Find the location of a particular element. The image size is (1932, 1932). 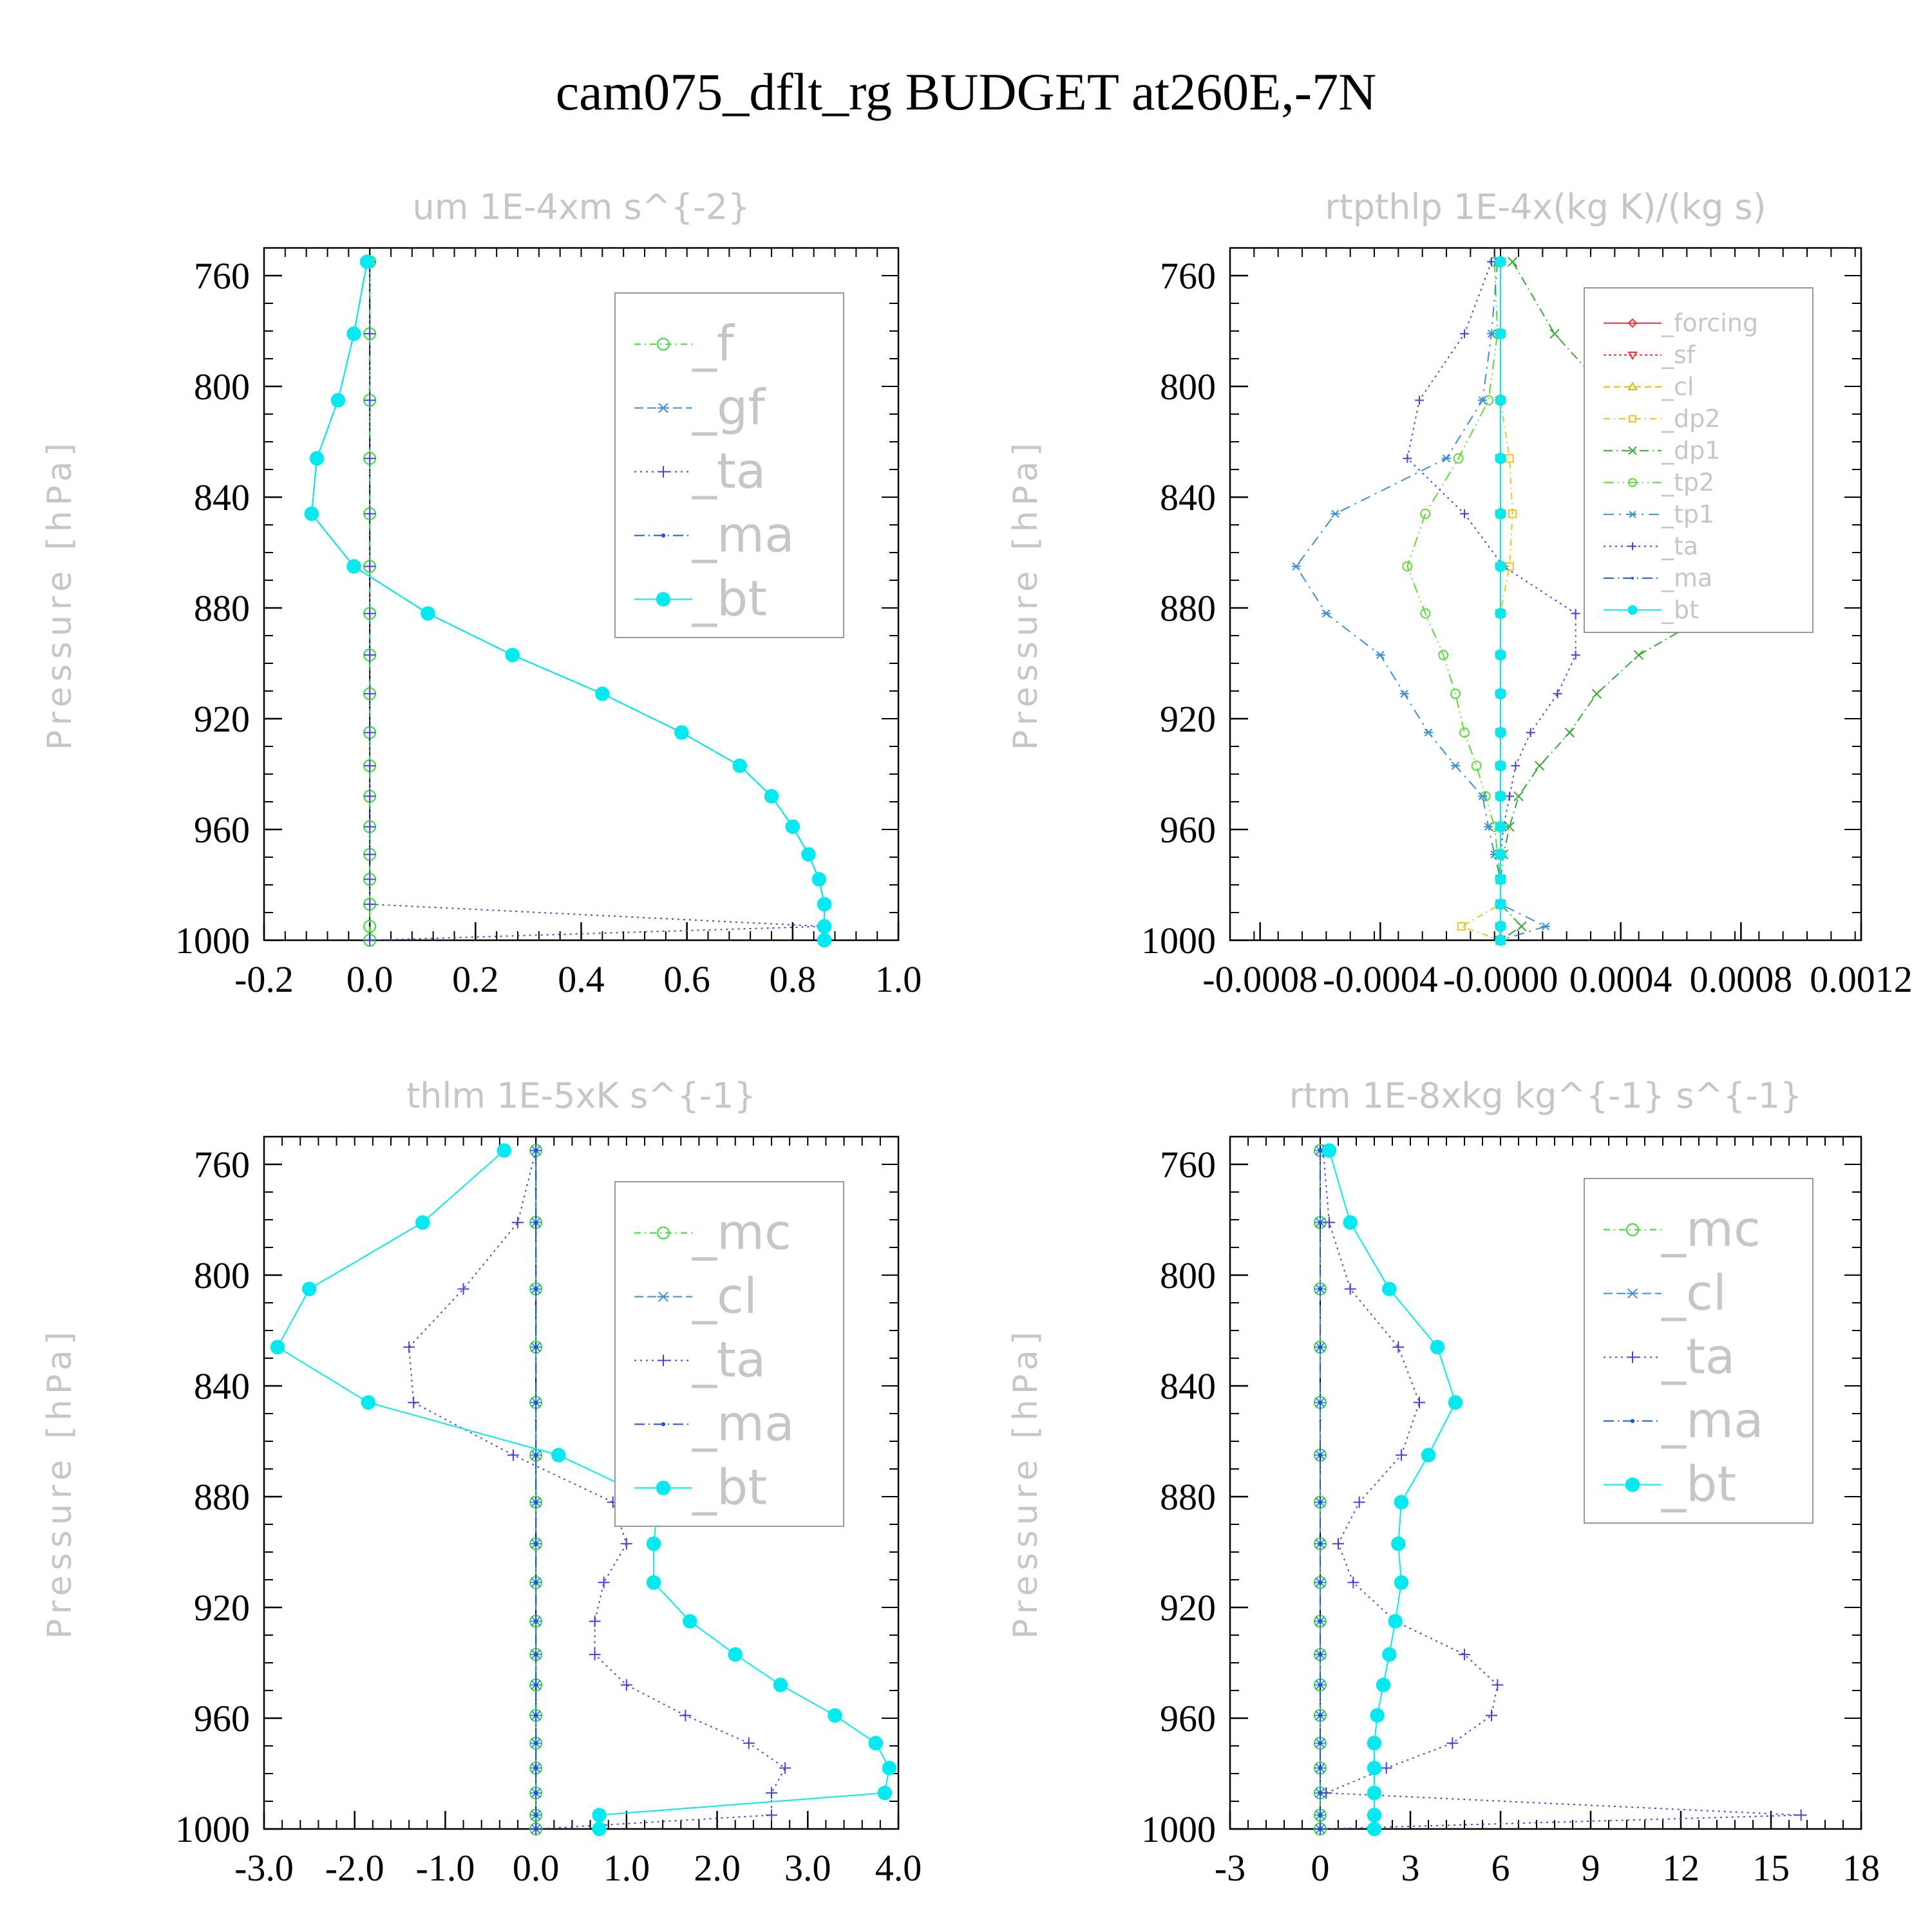

legend-item: _dp2 is located at coordinates (1662, 418).